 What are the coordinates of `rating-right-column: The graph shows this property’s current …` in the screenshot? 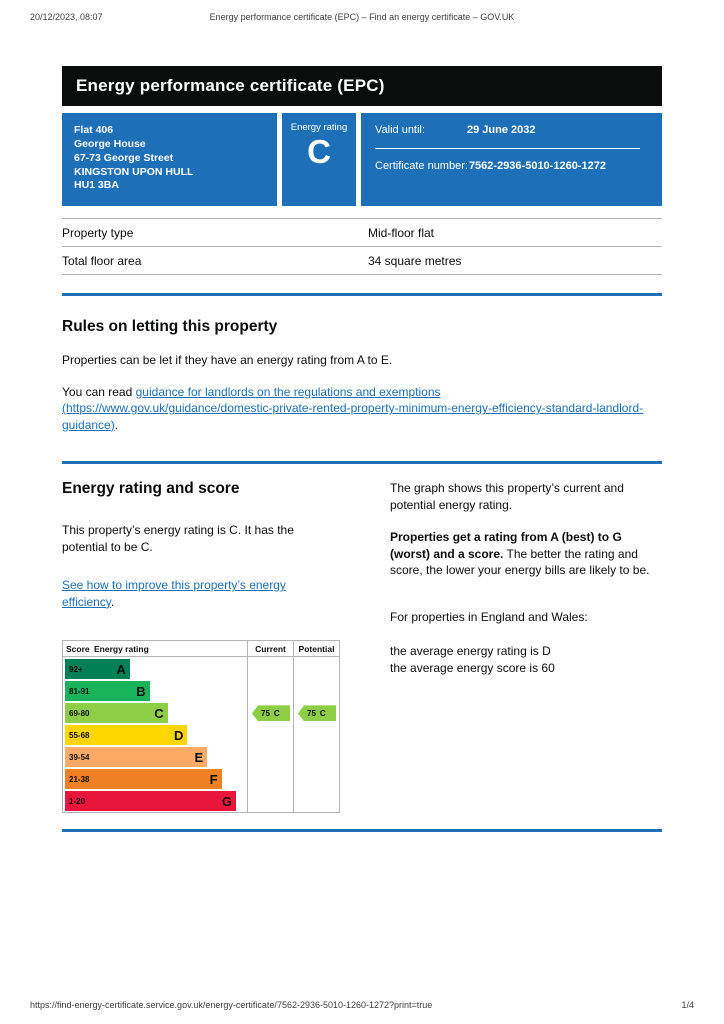 It's located at (526, 646).